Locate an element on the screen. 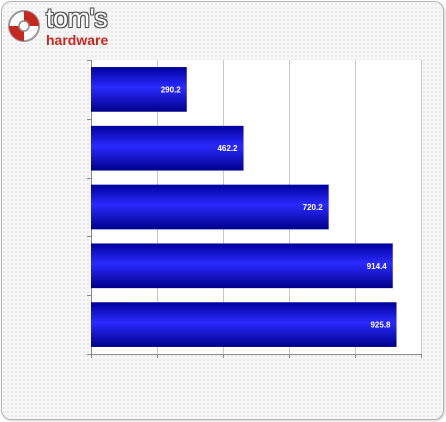 The height and width of the screenshot is (422, 446). logo-wordmark-hardware: hardware is located at coordinates (77, 40).